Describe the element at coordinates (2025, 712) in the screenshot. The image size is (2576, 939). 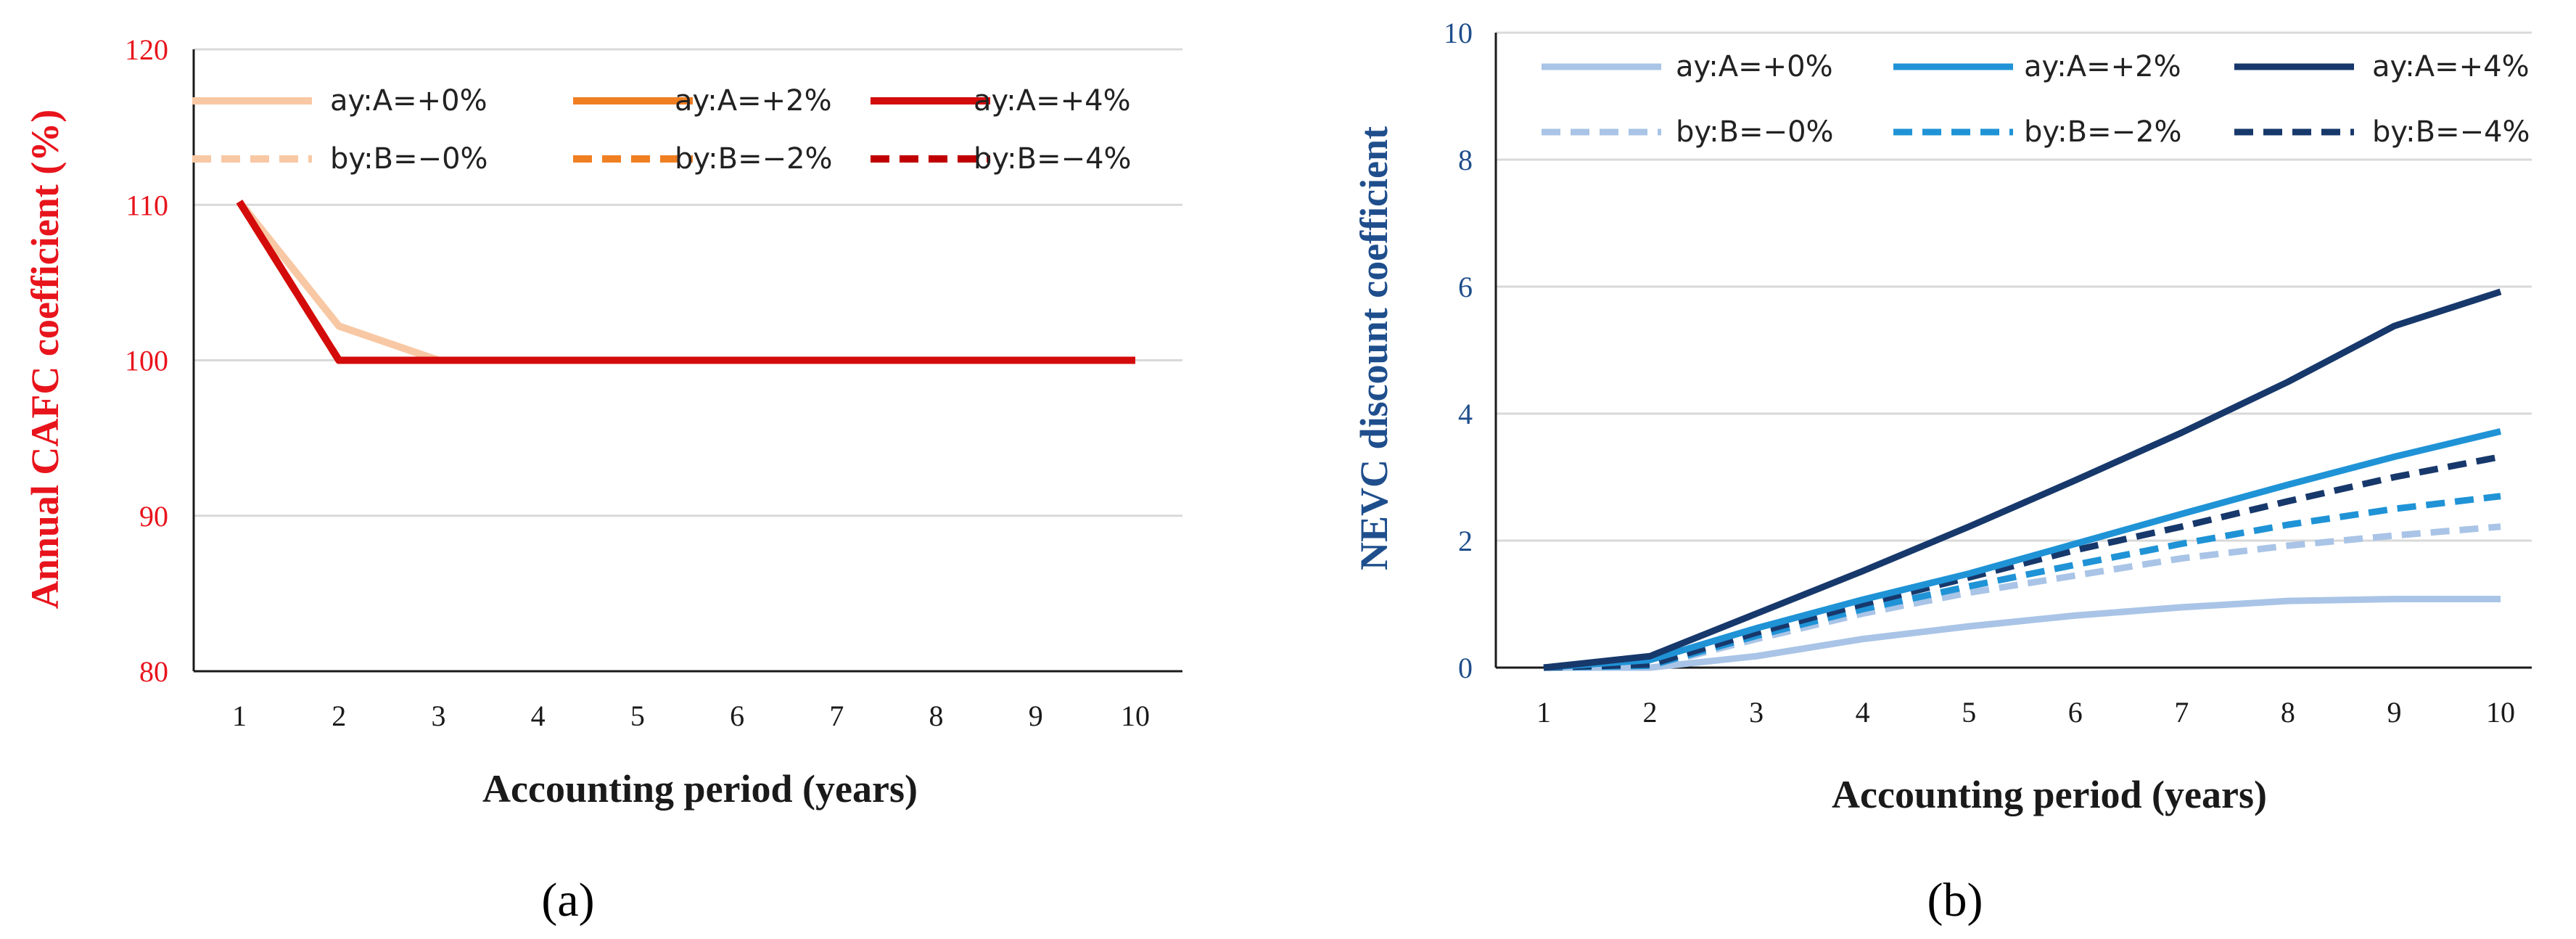
I see `x-ticks-b: 1 2 3 4 5 6 7 8 9 10` at that location.